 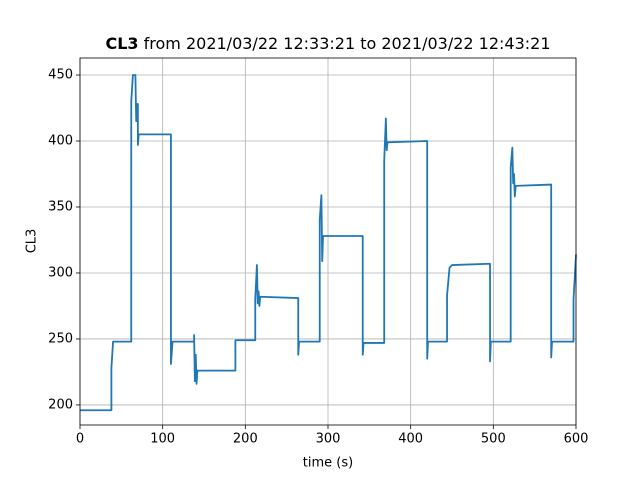 I want to click on x-tick-label: 300, so click(x=328, y=439).